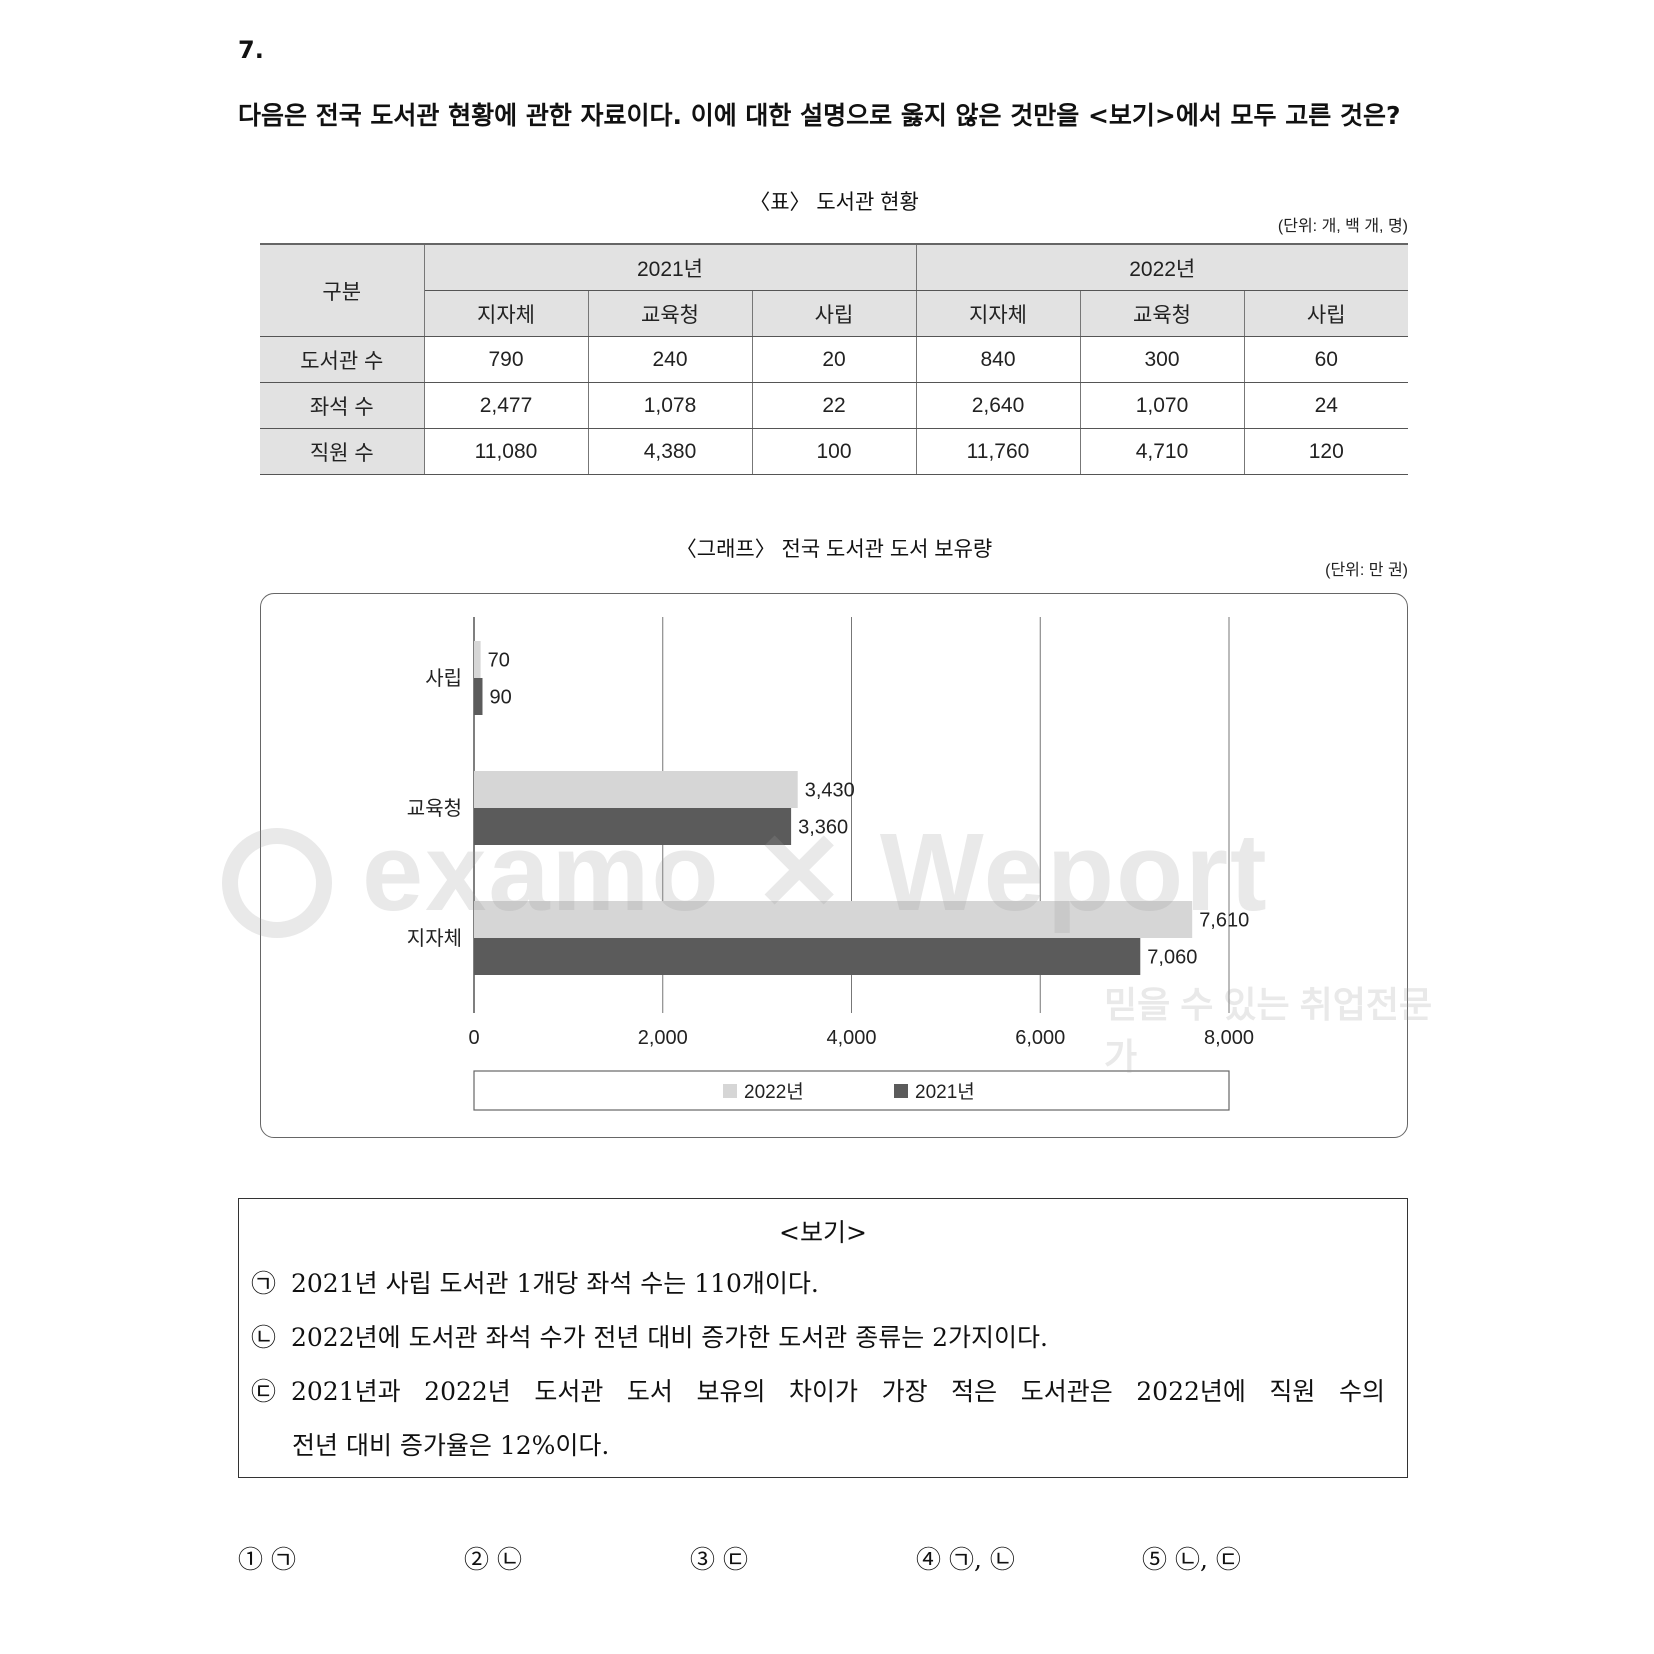 The image size is (1654, 1654). Describe the element at coordinates (264, 1391) in the screenshot. I see `bogi-mark: ㉢` at that location.